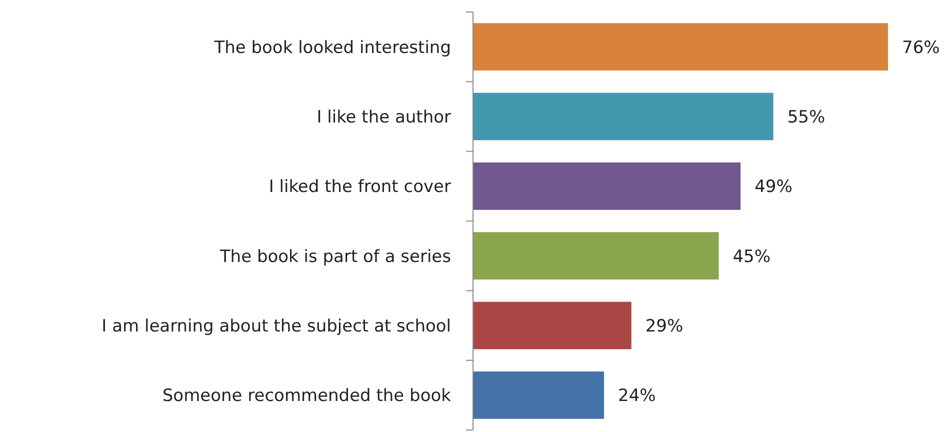 The image size is (948, 432). I want to click on data-label: 55%, so click(806, 117).